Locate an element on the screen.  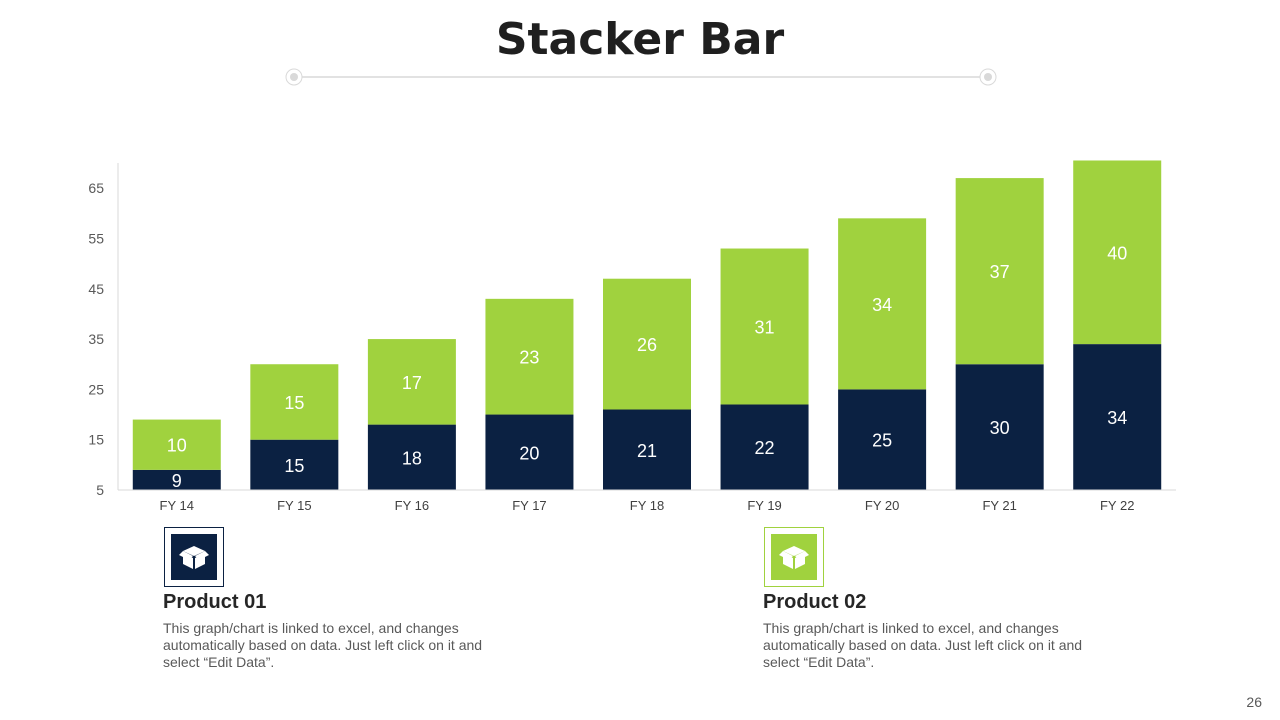
x-tick-label: FY 22 is located at coordinates (1117, 505).